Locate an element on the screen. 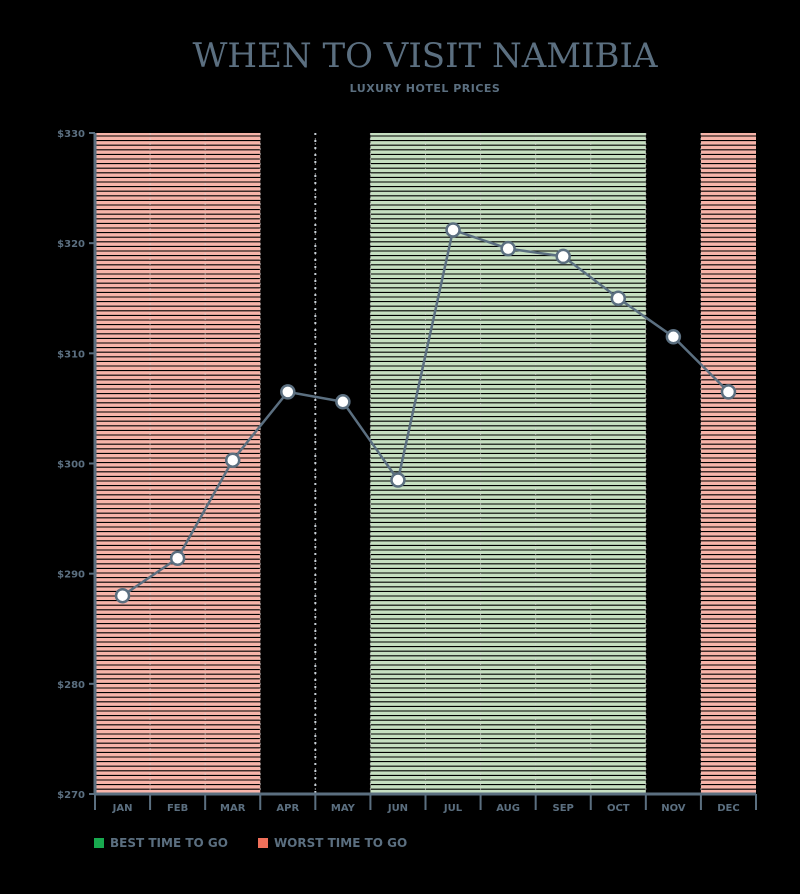 This screenshot has height=894, width=800. legend-swatch-worst is located at coordinates (262, 843).